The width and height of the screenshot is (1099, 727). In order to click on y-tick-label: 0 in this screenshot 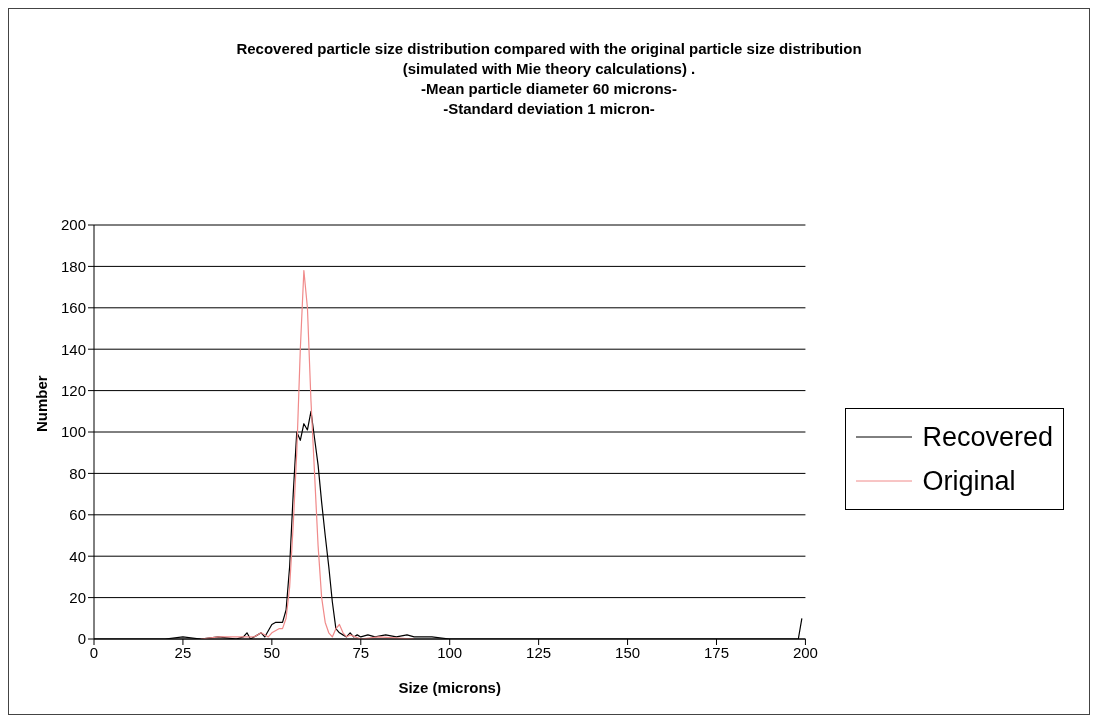, I will do `click(81, 639)`.